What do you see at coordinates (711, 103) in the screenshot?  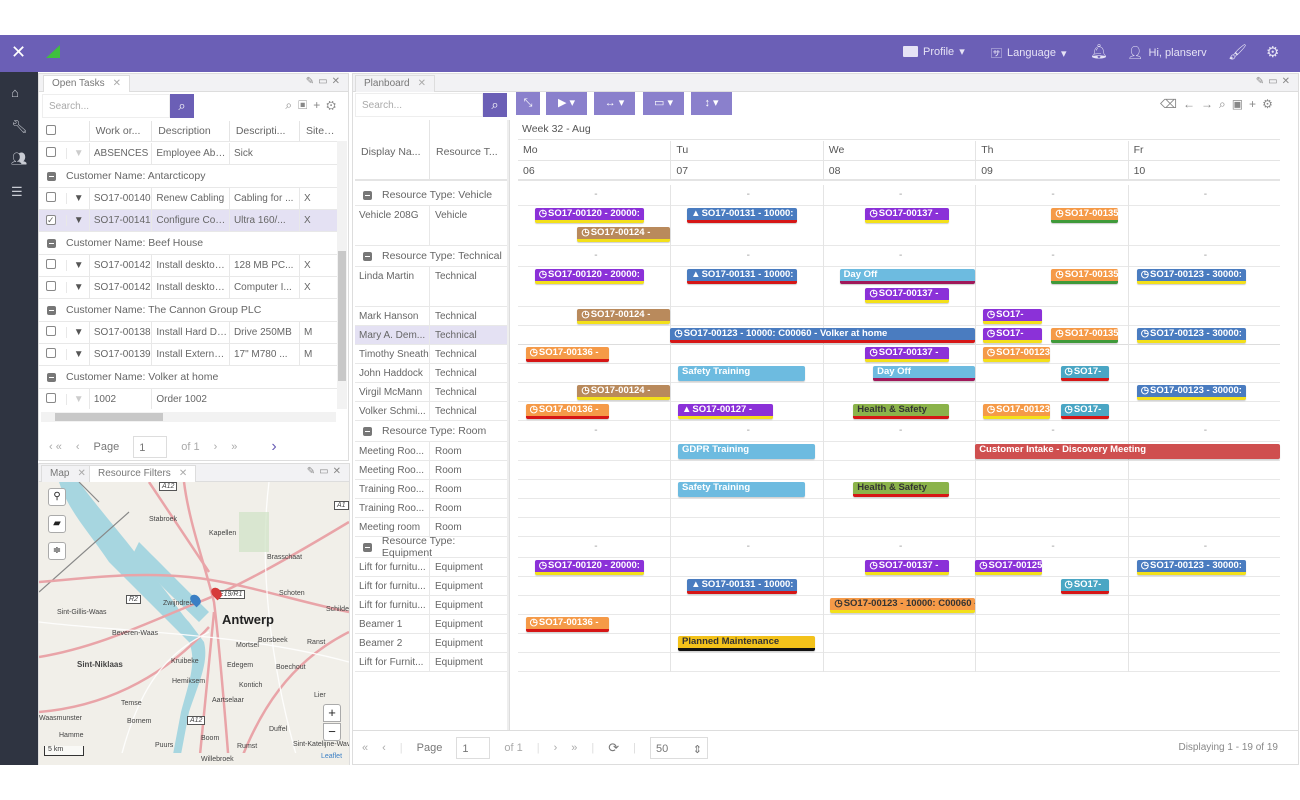 I see `vertical-size-dropdown: ↕ ▾` at bounding box center [711, 103].